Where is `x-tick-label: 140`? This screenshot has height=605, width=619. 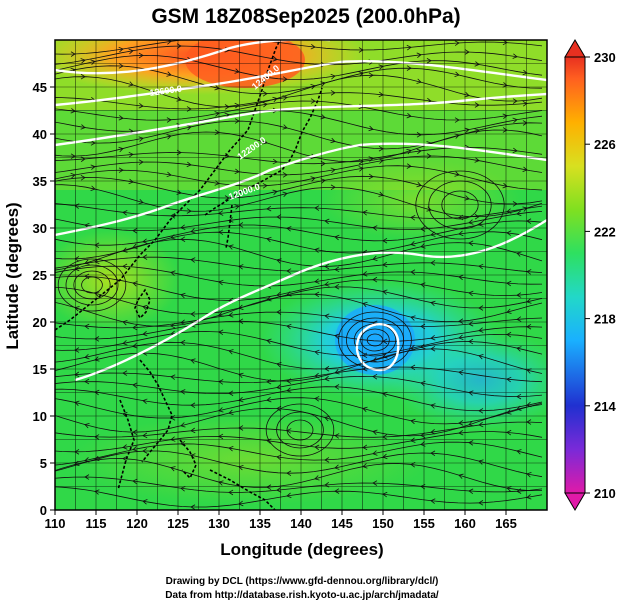
x-tick-label: 140 is located at coordinates (301, 523).